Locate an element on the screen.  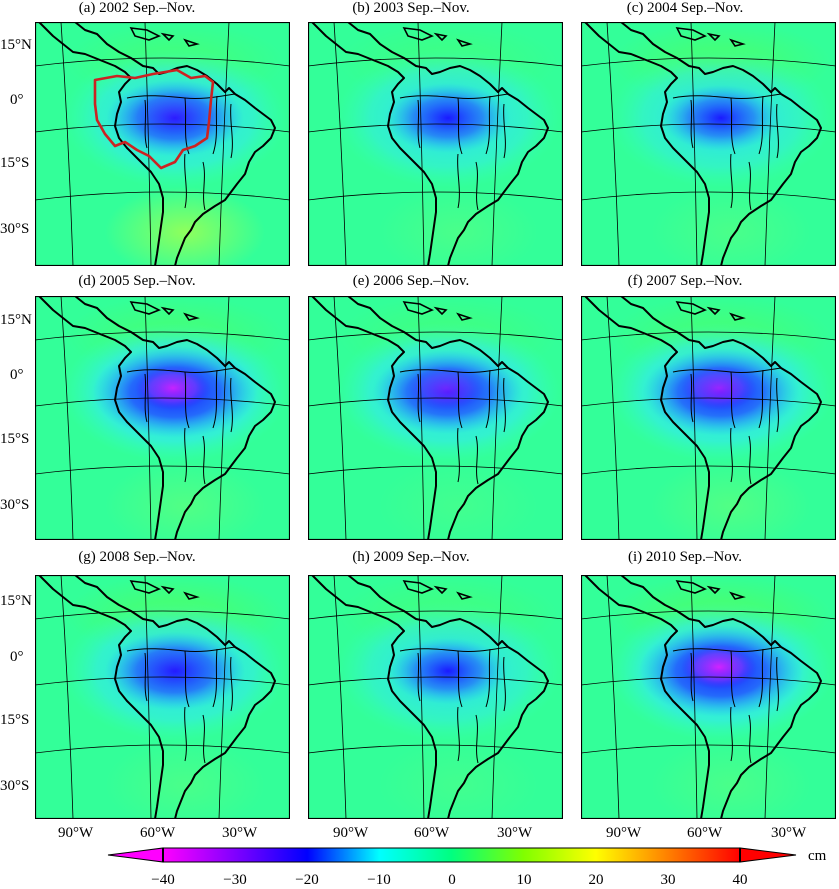
panel-title-a: (a) 2002 Sep.–Nov. is located at coordinates (137, 8).